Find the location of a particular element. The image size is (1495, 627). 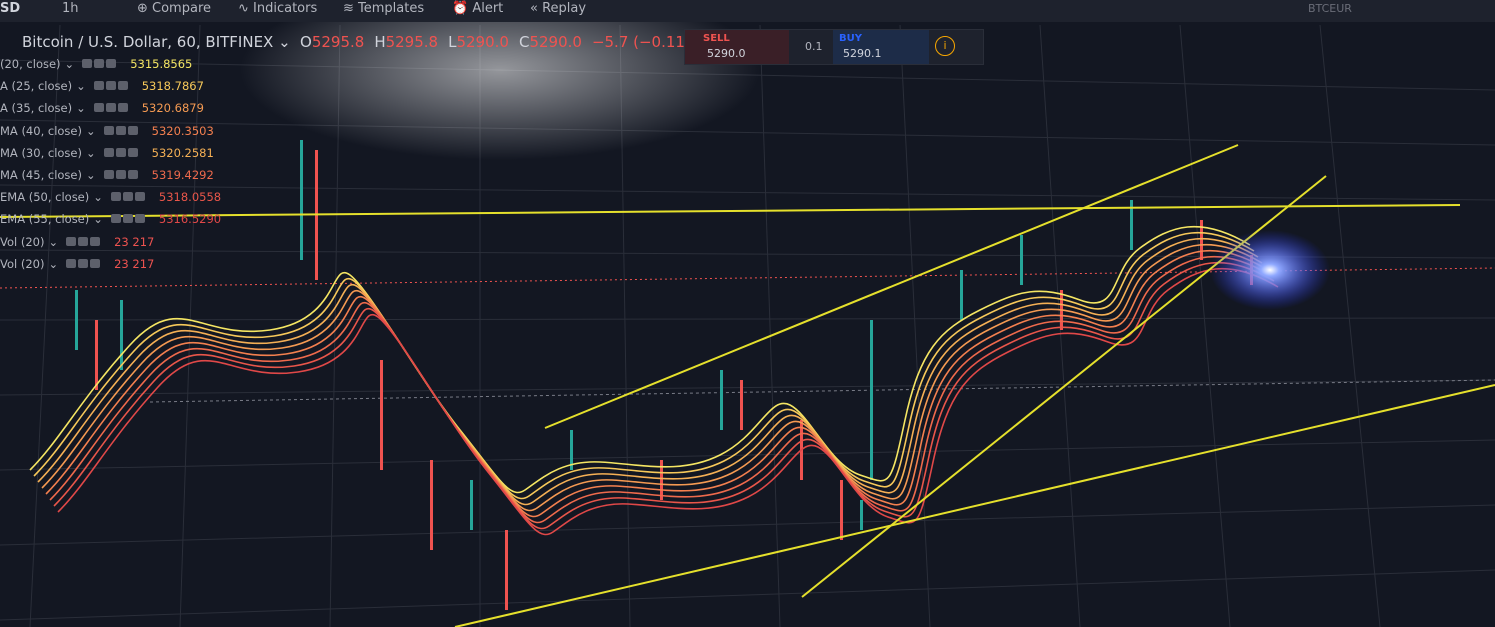

ohlc-change: −5.7 (−0.11% is located at coordinates (645, 42).